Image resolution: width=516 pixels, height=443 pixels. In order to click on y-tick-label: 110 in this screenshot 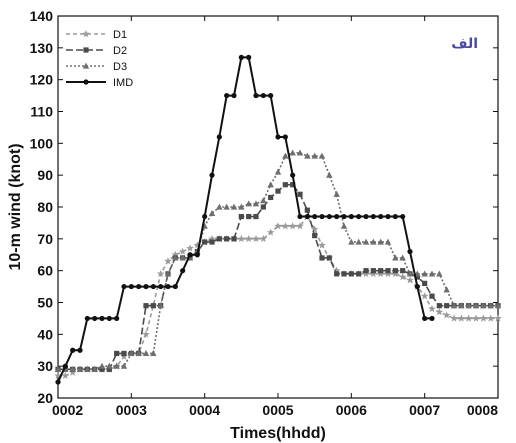, I will do `click(41, 112)`.